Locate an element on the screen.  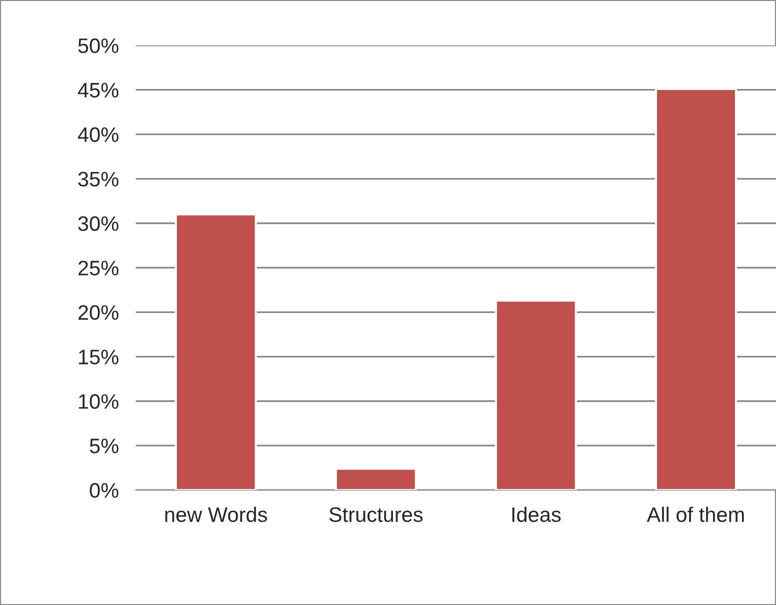
y-tick-label: 35% is located at coordinates (98, 179).